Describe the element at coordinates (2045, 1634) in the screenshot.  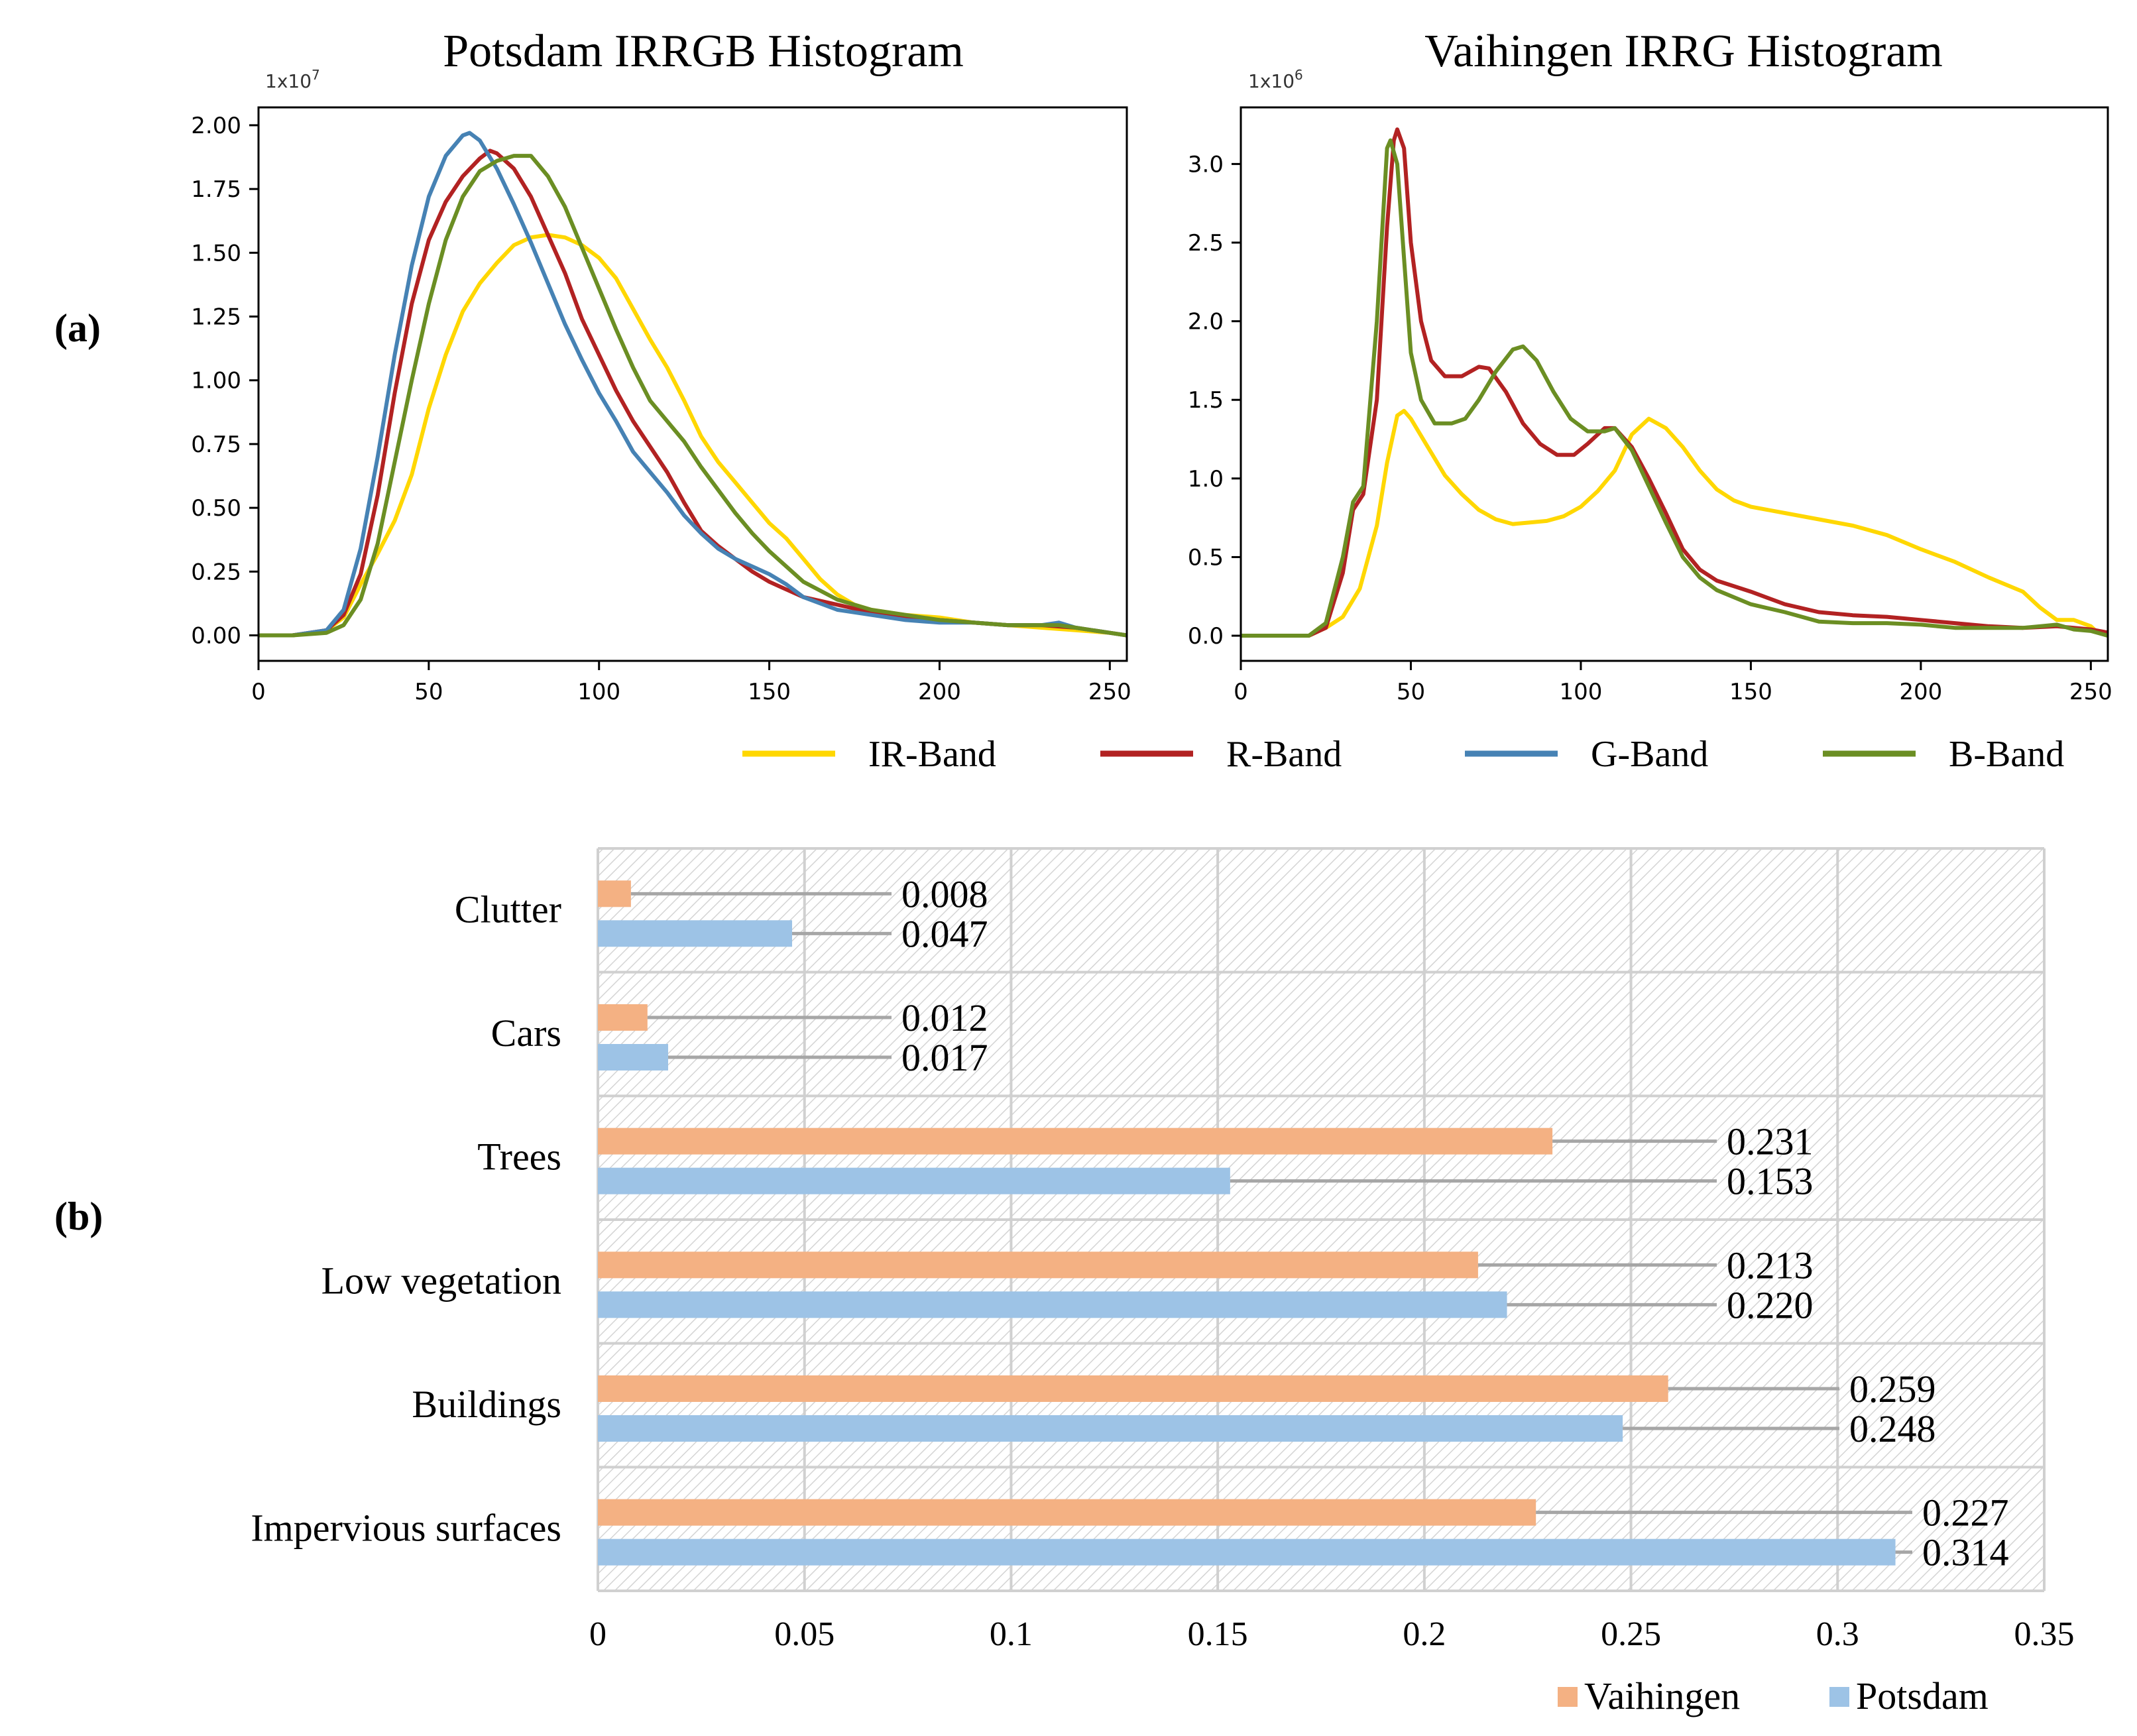
I see `bar-xtick-label: 0.35` at that location.